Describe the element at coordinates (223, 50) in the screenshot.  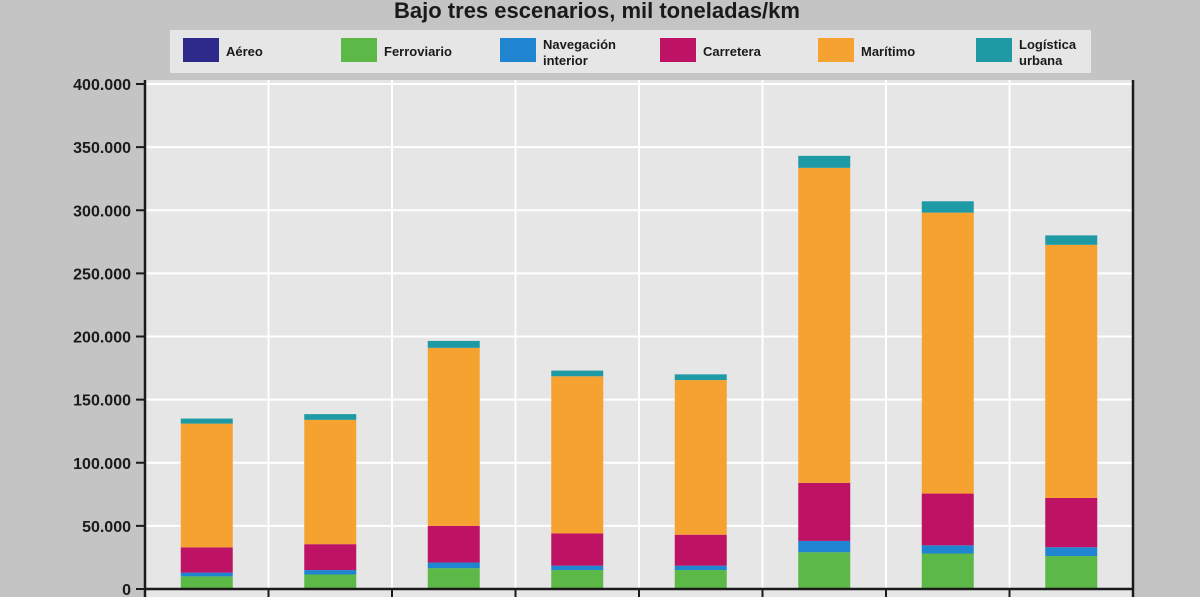
I see `legend-item-aereo: Aéreo` at that location.